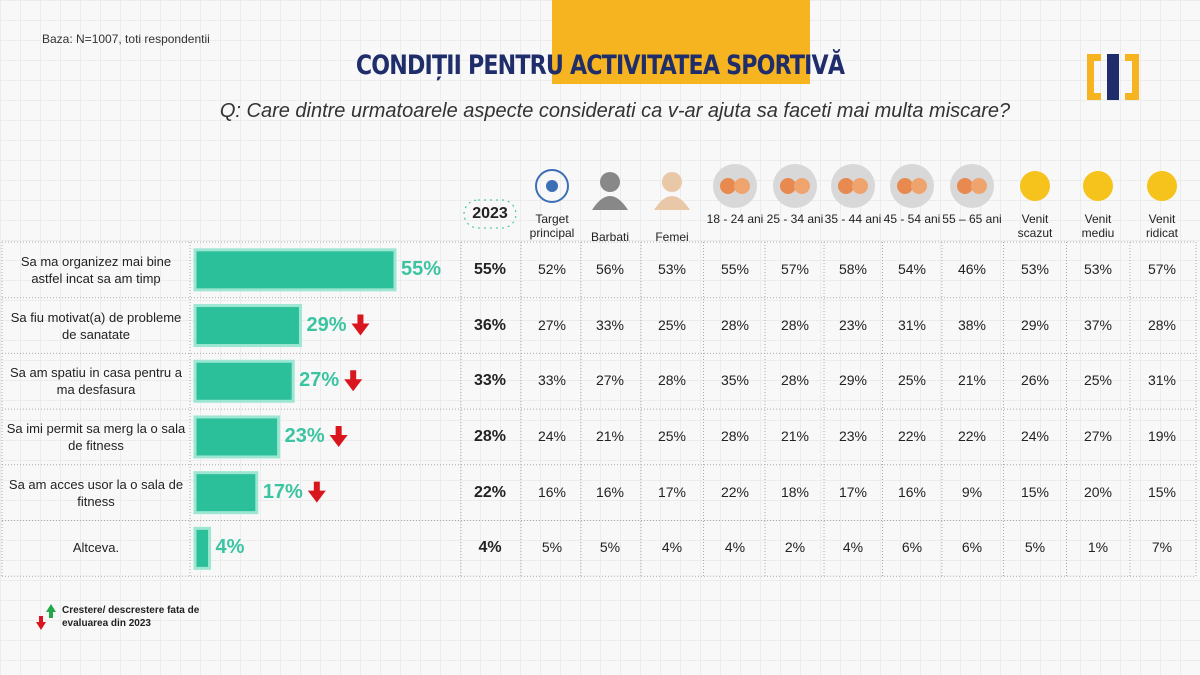  Describe the element at coordinates (421, 268) in the screenshot. I see `value-label: 55%` at that location.